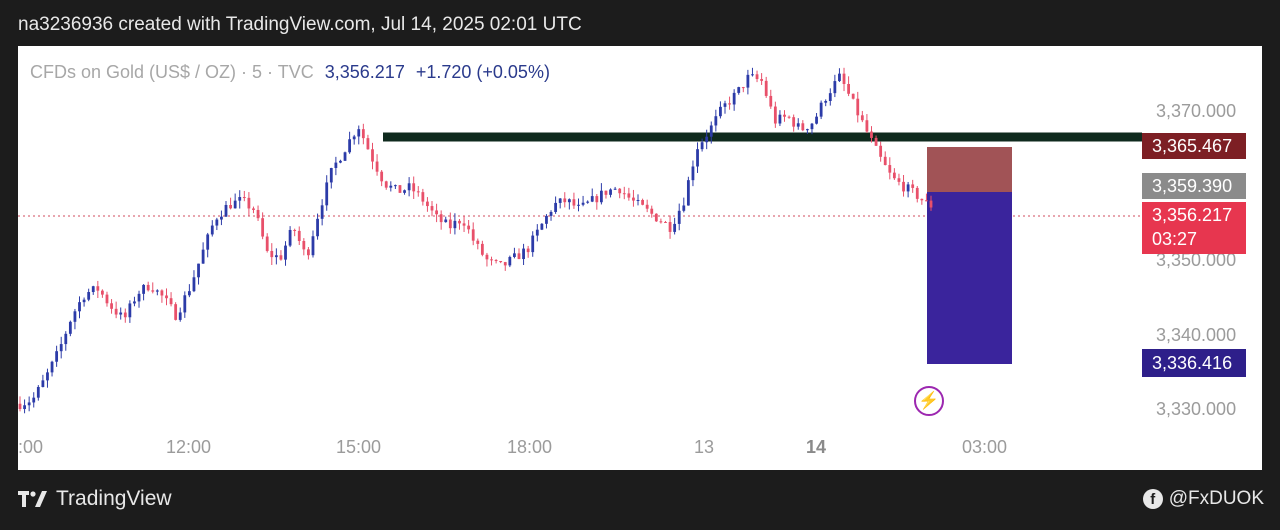 Image resolution: width=1280 pixels, height=530 pixels. I want to click on tradingview-brand: TradingView, so click(95, 499).